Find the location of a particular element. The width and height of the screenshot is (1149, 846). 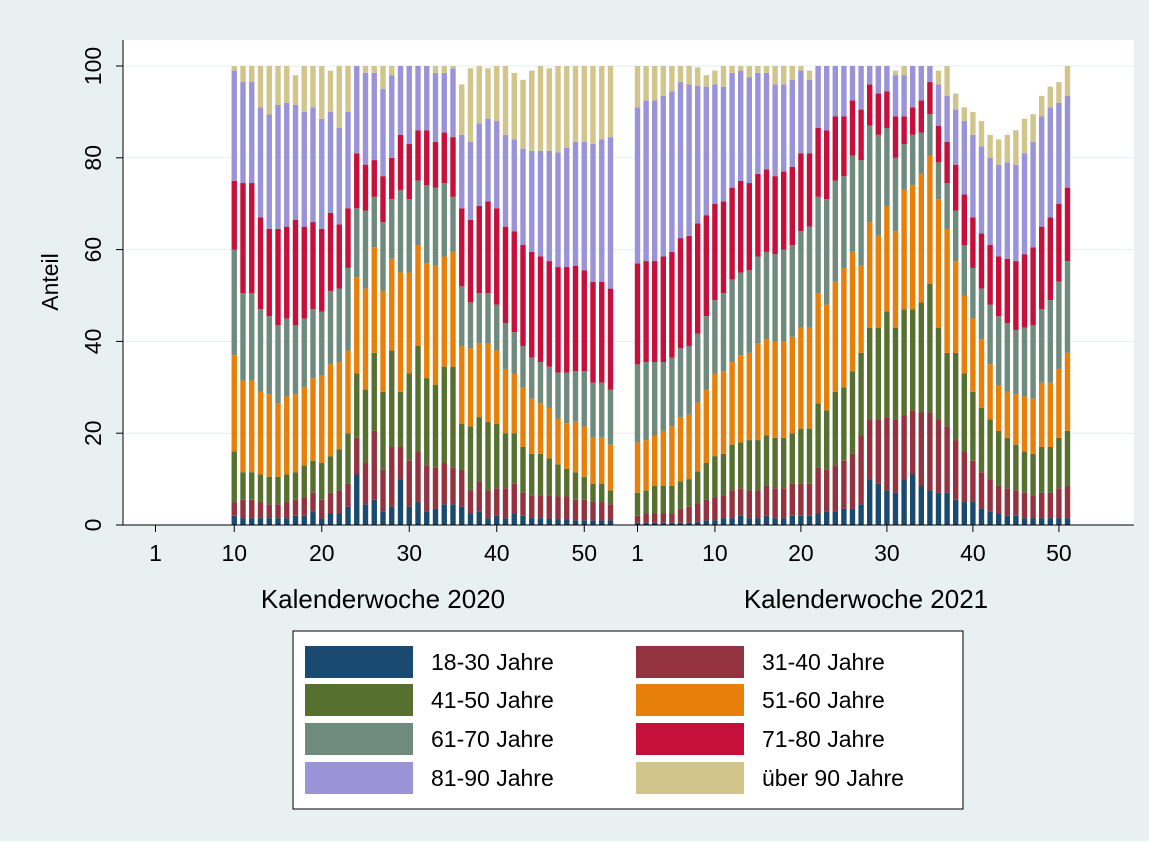

legend-label: 31-40 Jahre is located at coordinates (823, 662).